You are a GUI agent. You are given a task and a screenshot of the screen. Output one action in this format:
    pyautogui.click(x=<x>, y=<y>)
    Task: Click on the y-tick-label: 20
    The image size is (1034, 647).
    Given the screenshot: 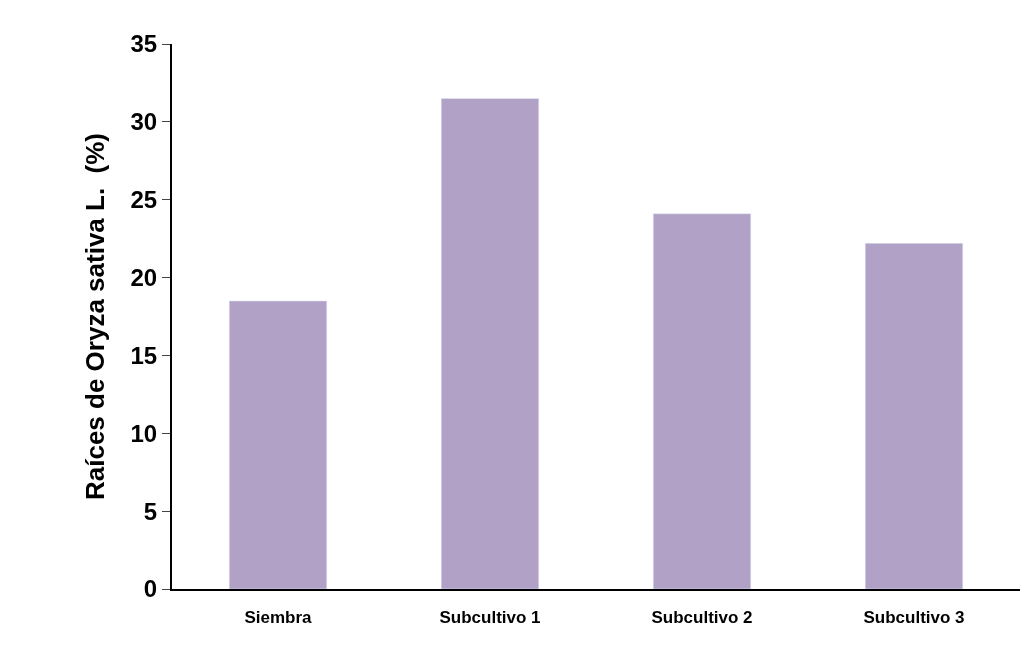 What is the action you would take?
    pyautogui.click(x=144, y=277)
    